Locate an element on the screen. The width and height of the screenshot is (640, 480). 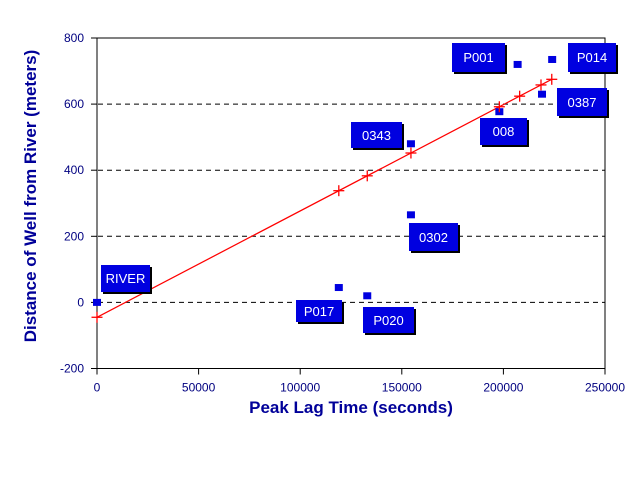
point-label-0387: 0387 is located at coordinates (582, 102).